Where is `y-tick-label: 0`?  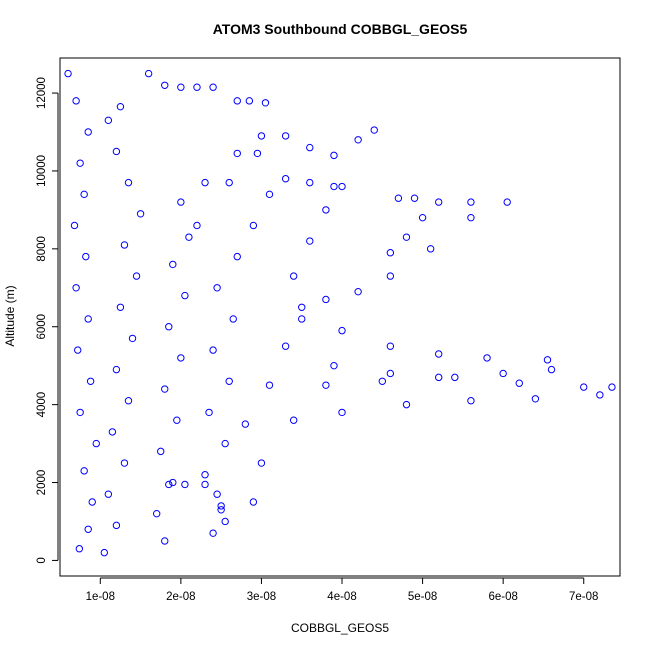
y-tick-label: 0 is located at coordinates (42, 560).